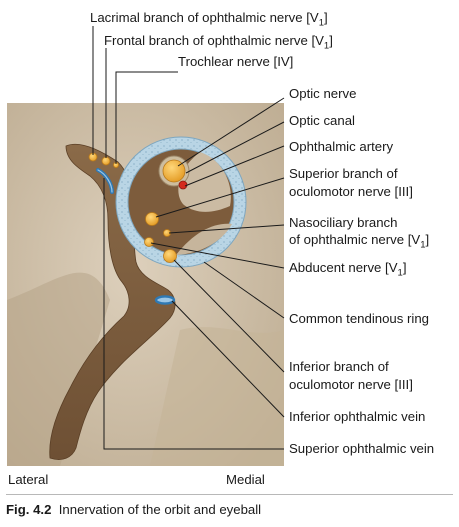 The height and width of the screenshot is (527, 459). What do you see at coordinates (146, 117) in the screenshot?
I see `leader-trochlear` at bounding box center [146, 117].